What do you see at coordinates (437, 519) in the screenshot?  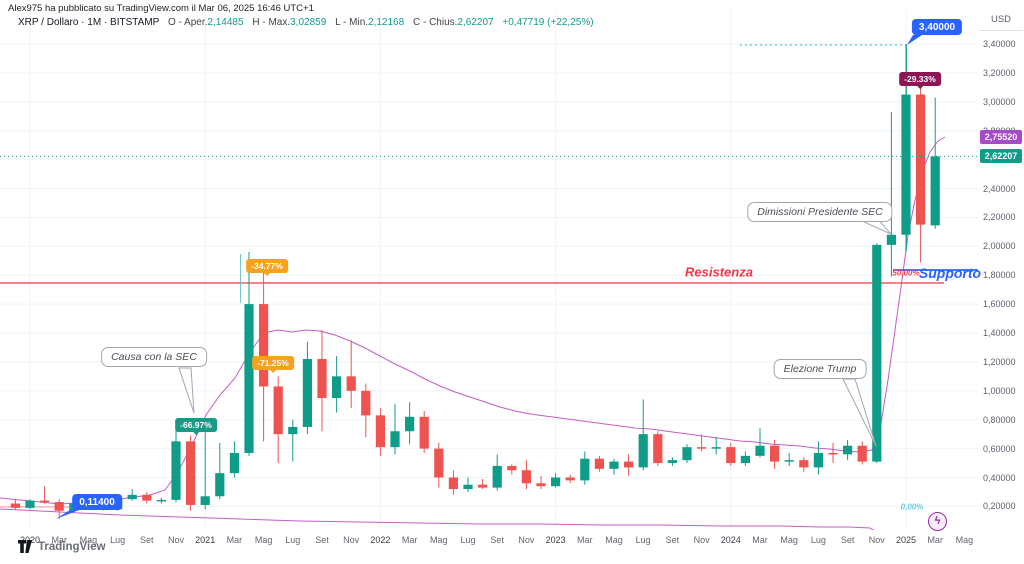 I see `lower-band-line` at bounding box center [437, 519].